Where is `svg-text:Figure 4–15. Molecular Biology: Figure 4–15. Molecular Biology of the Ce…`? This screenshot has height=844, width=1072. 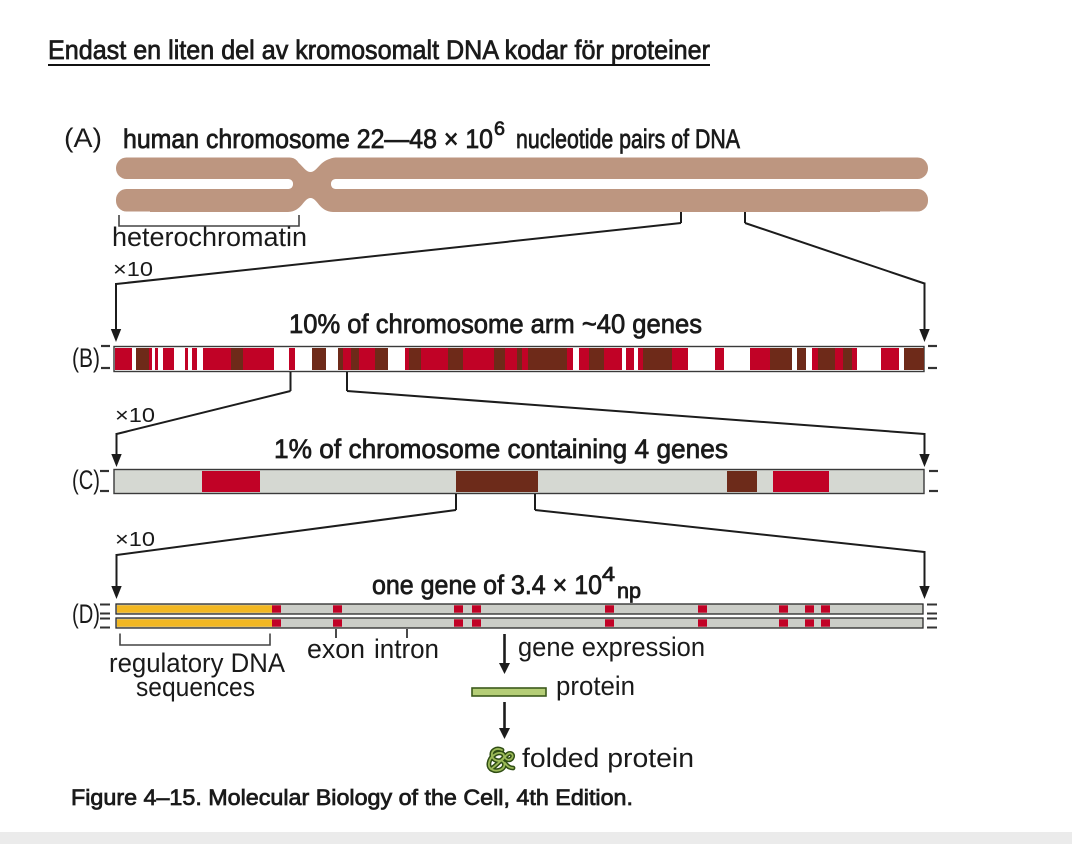 svg-text:Figure 4–15. Molecular Biology: Figure 4–15. Molecular Biology of the Ce… is located at coordinates (352, 797).